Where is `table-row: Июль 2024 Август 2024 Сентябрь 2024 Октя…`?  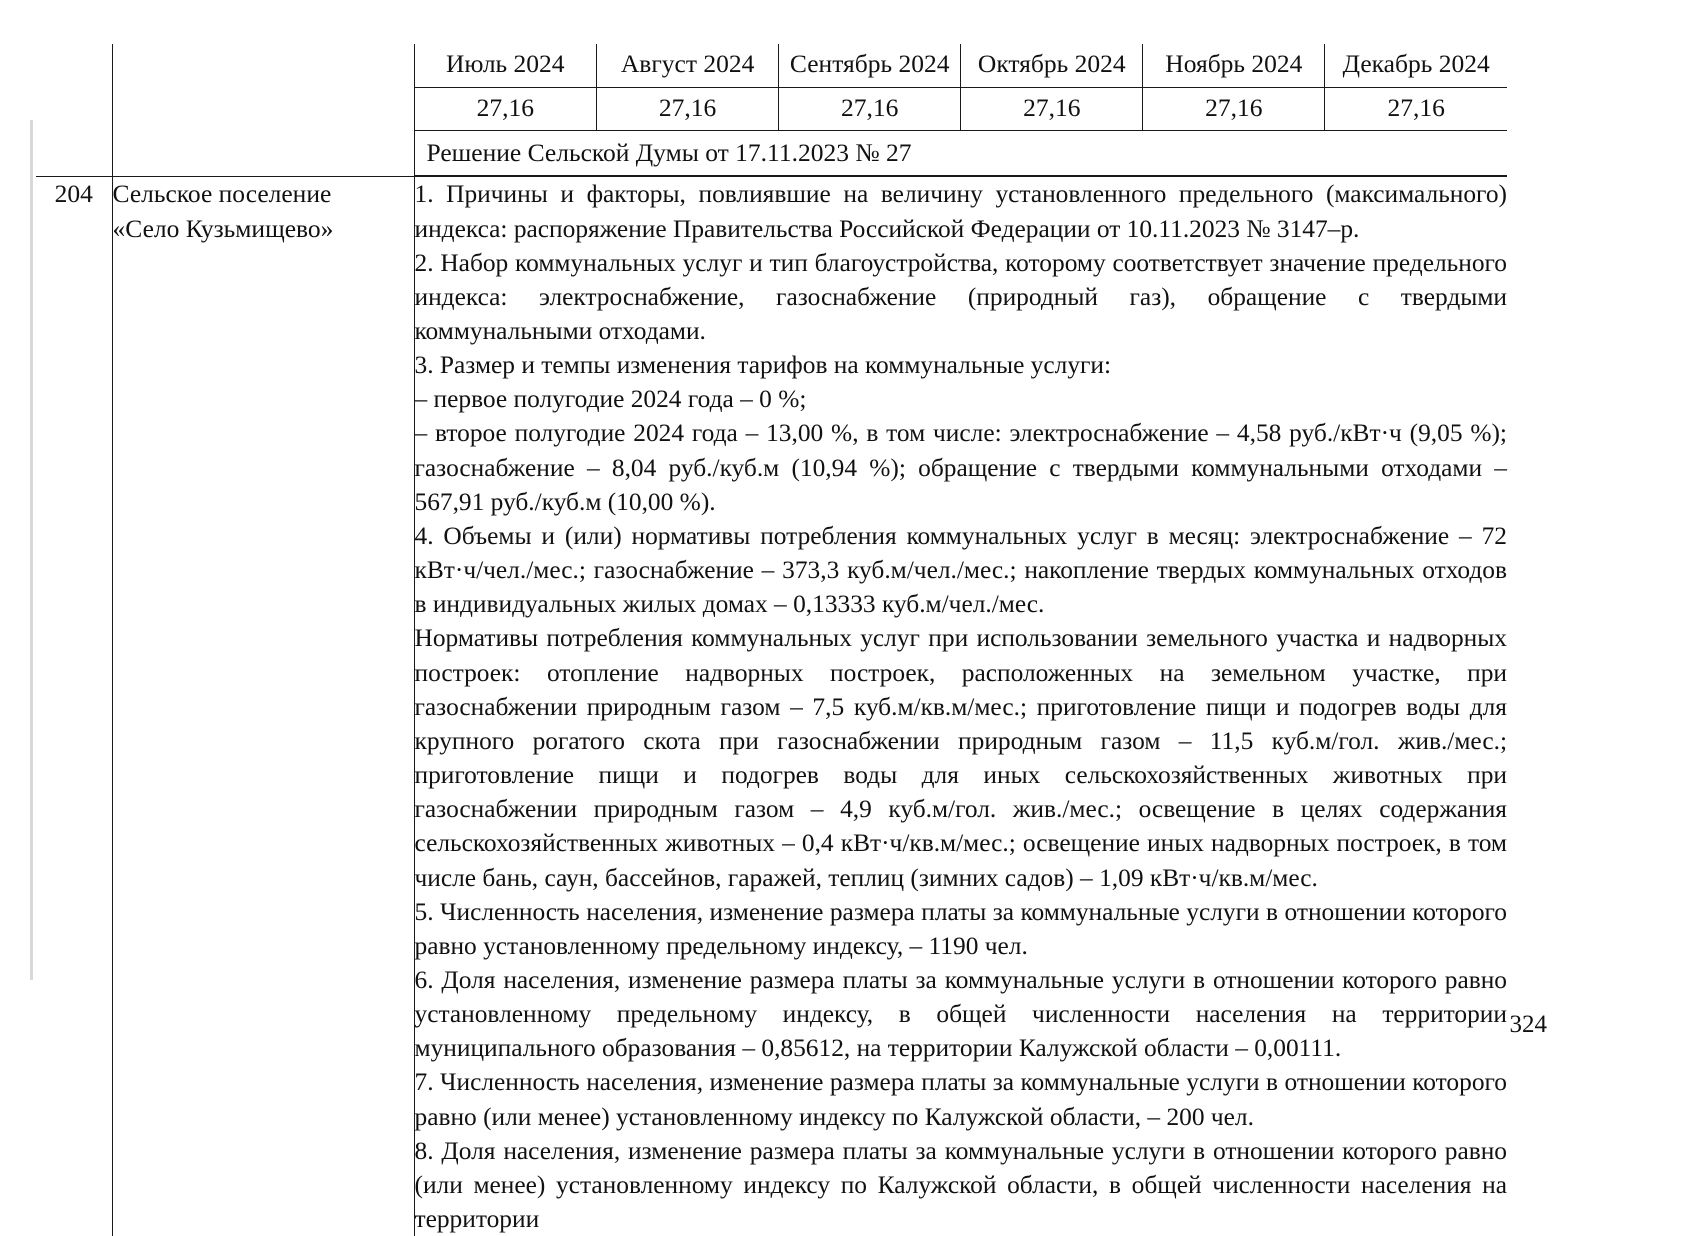
table-row: Июль 2024 Август 2024 Сентябрь 2024 Октя… is located at coordinates (771, 111).